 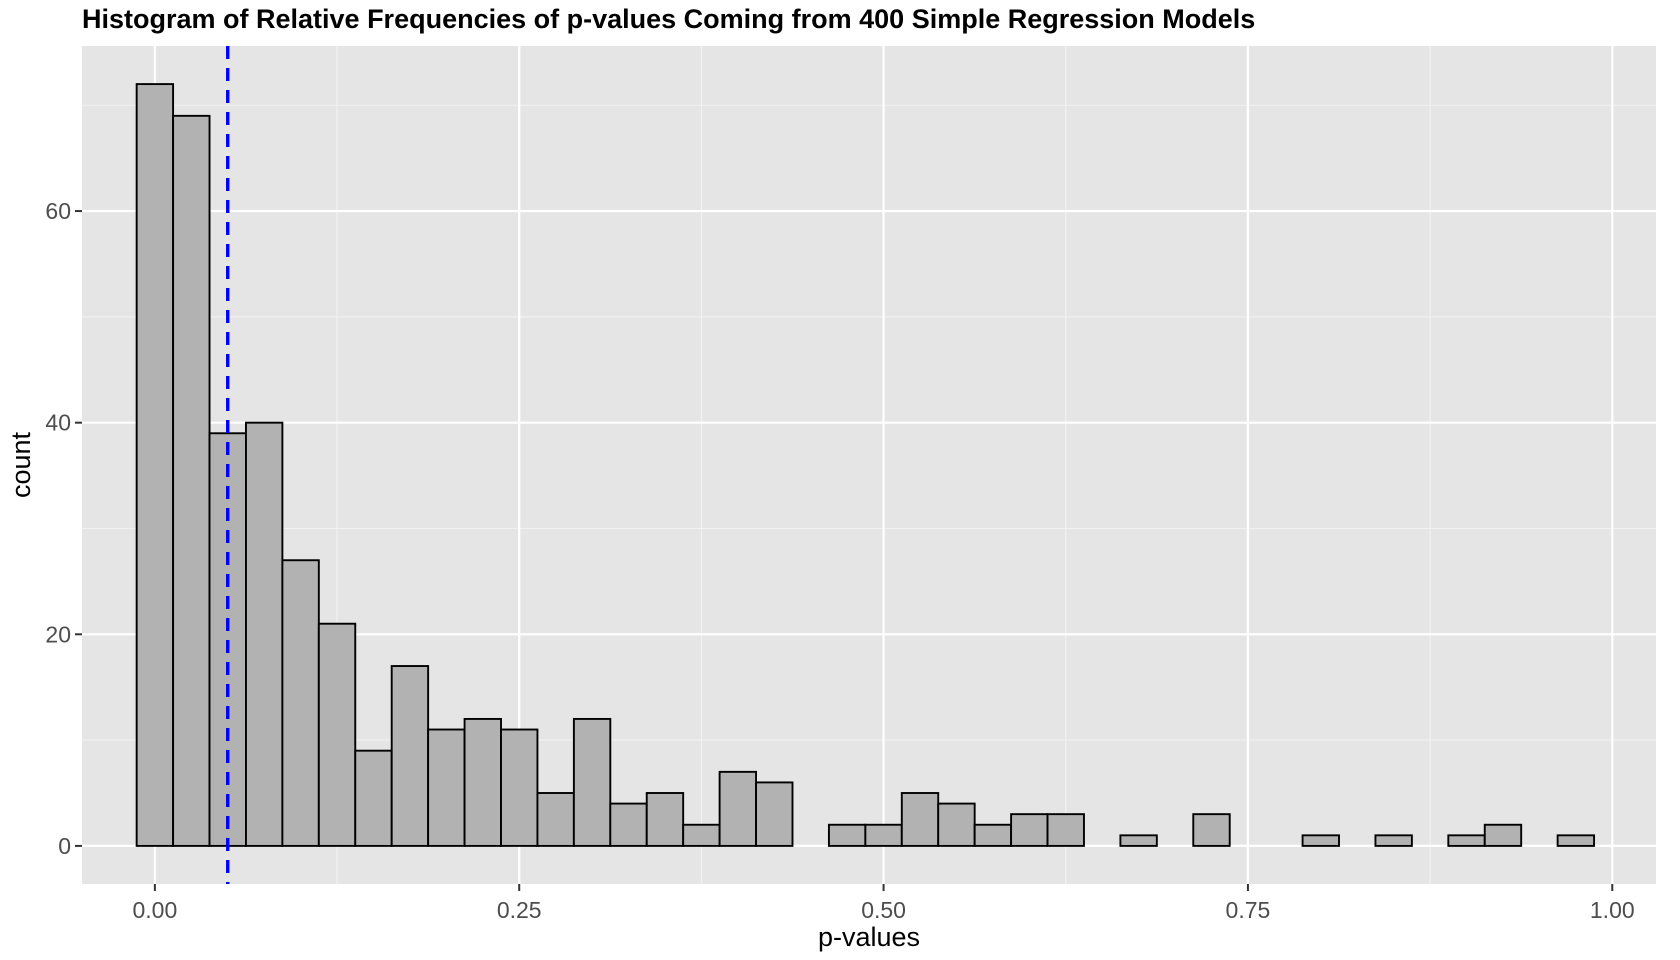 I want to click on x-tick-label: 0.25, so click(x=519, y=910).